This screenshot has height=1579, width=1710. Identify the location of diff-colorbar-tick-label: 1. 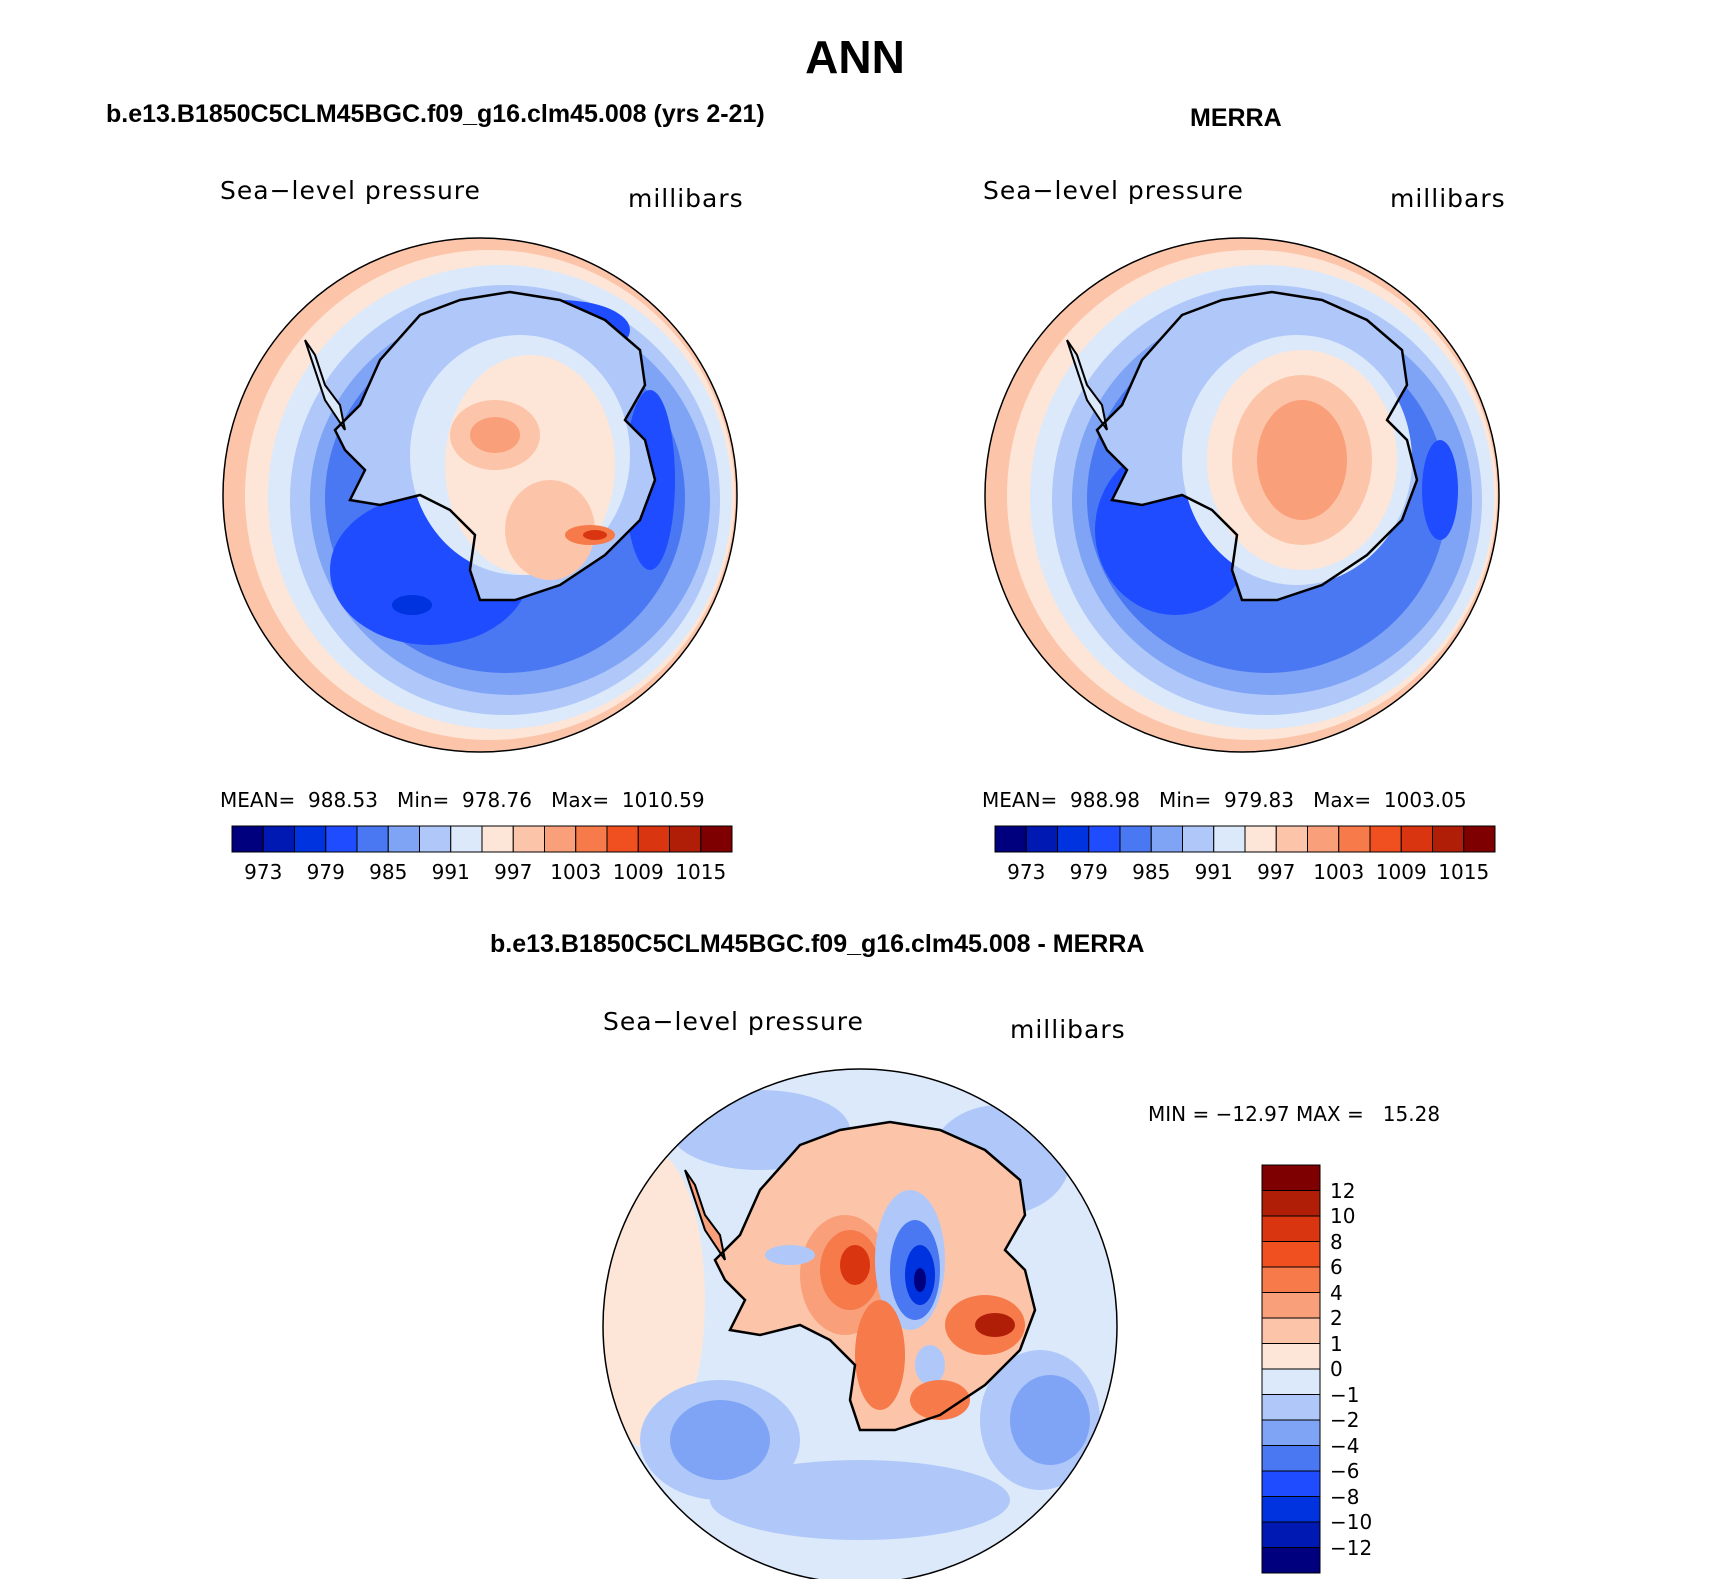
(1336, 1343).